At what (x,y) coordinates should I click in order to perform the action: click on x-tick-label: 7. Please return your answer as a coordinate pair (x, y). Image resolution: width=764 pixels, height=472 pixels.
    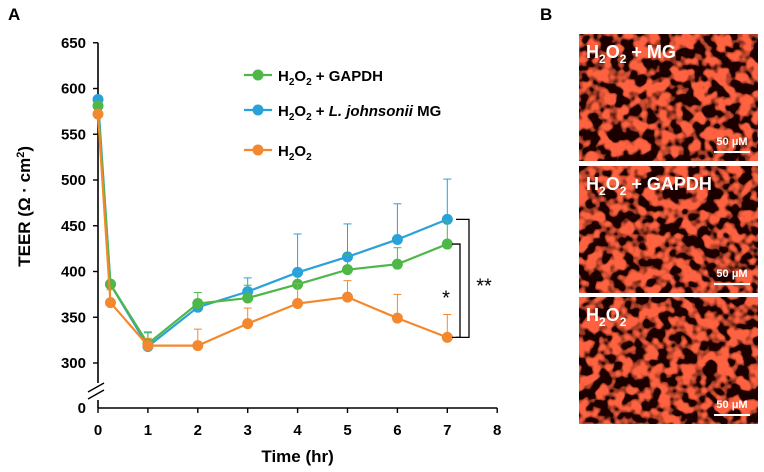
    Looking at the image, I should click on (447, 430).